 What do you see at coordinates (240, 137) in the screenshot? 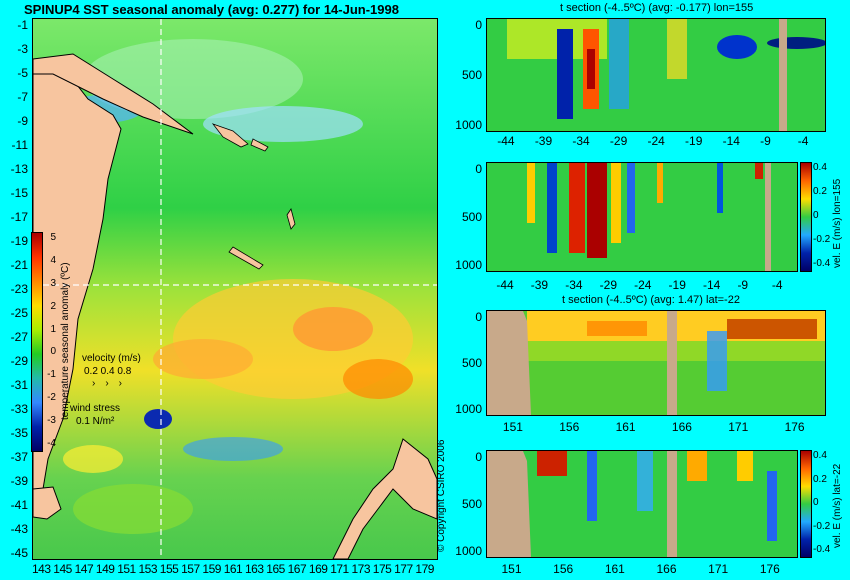
I see `solomon-islands` at bounding box center [240, 137].